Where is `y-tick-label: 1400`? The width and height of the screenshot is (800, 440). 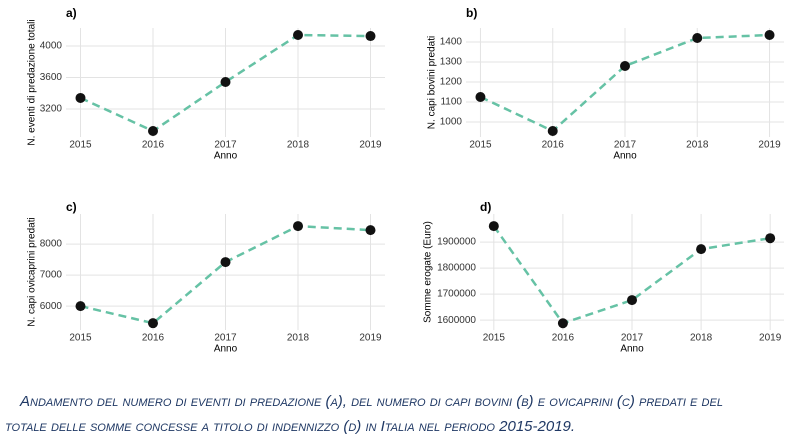 y-tick-label: 1400 is located at coordinates (451, 42).